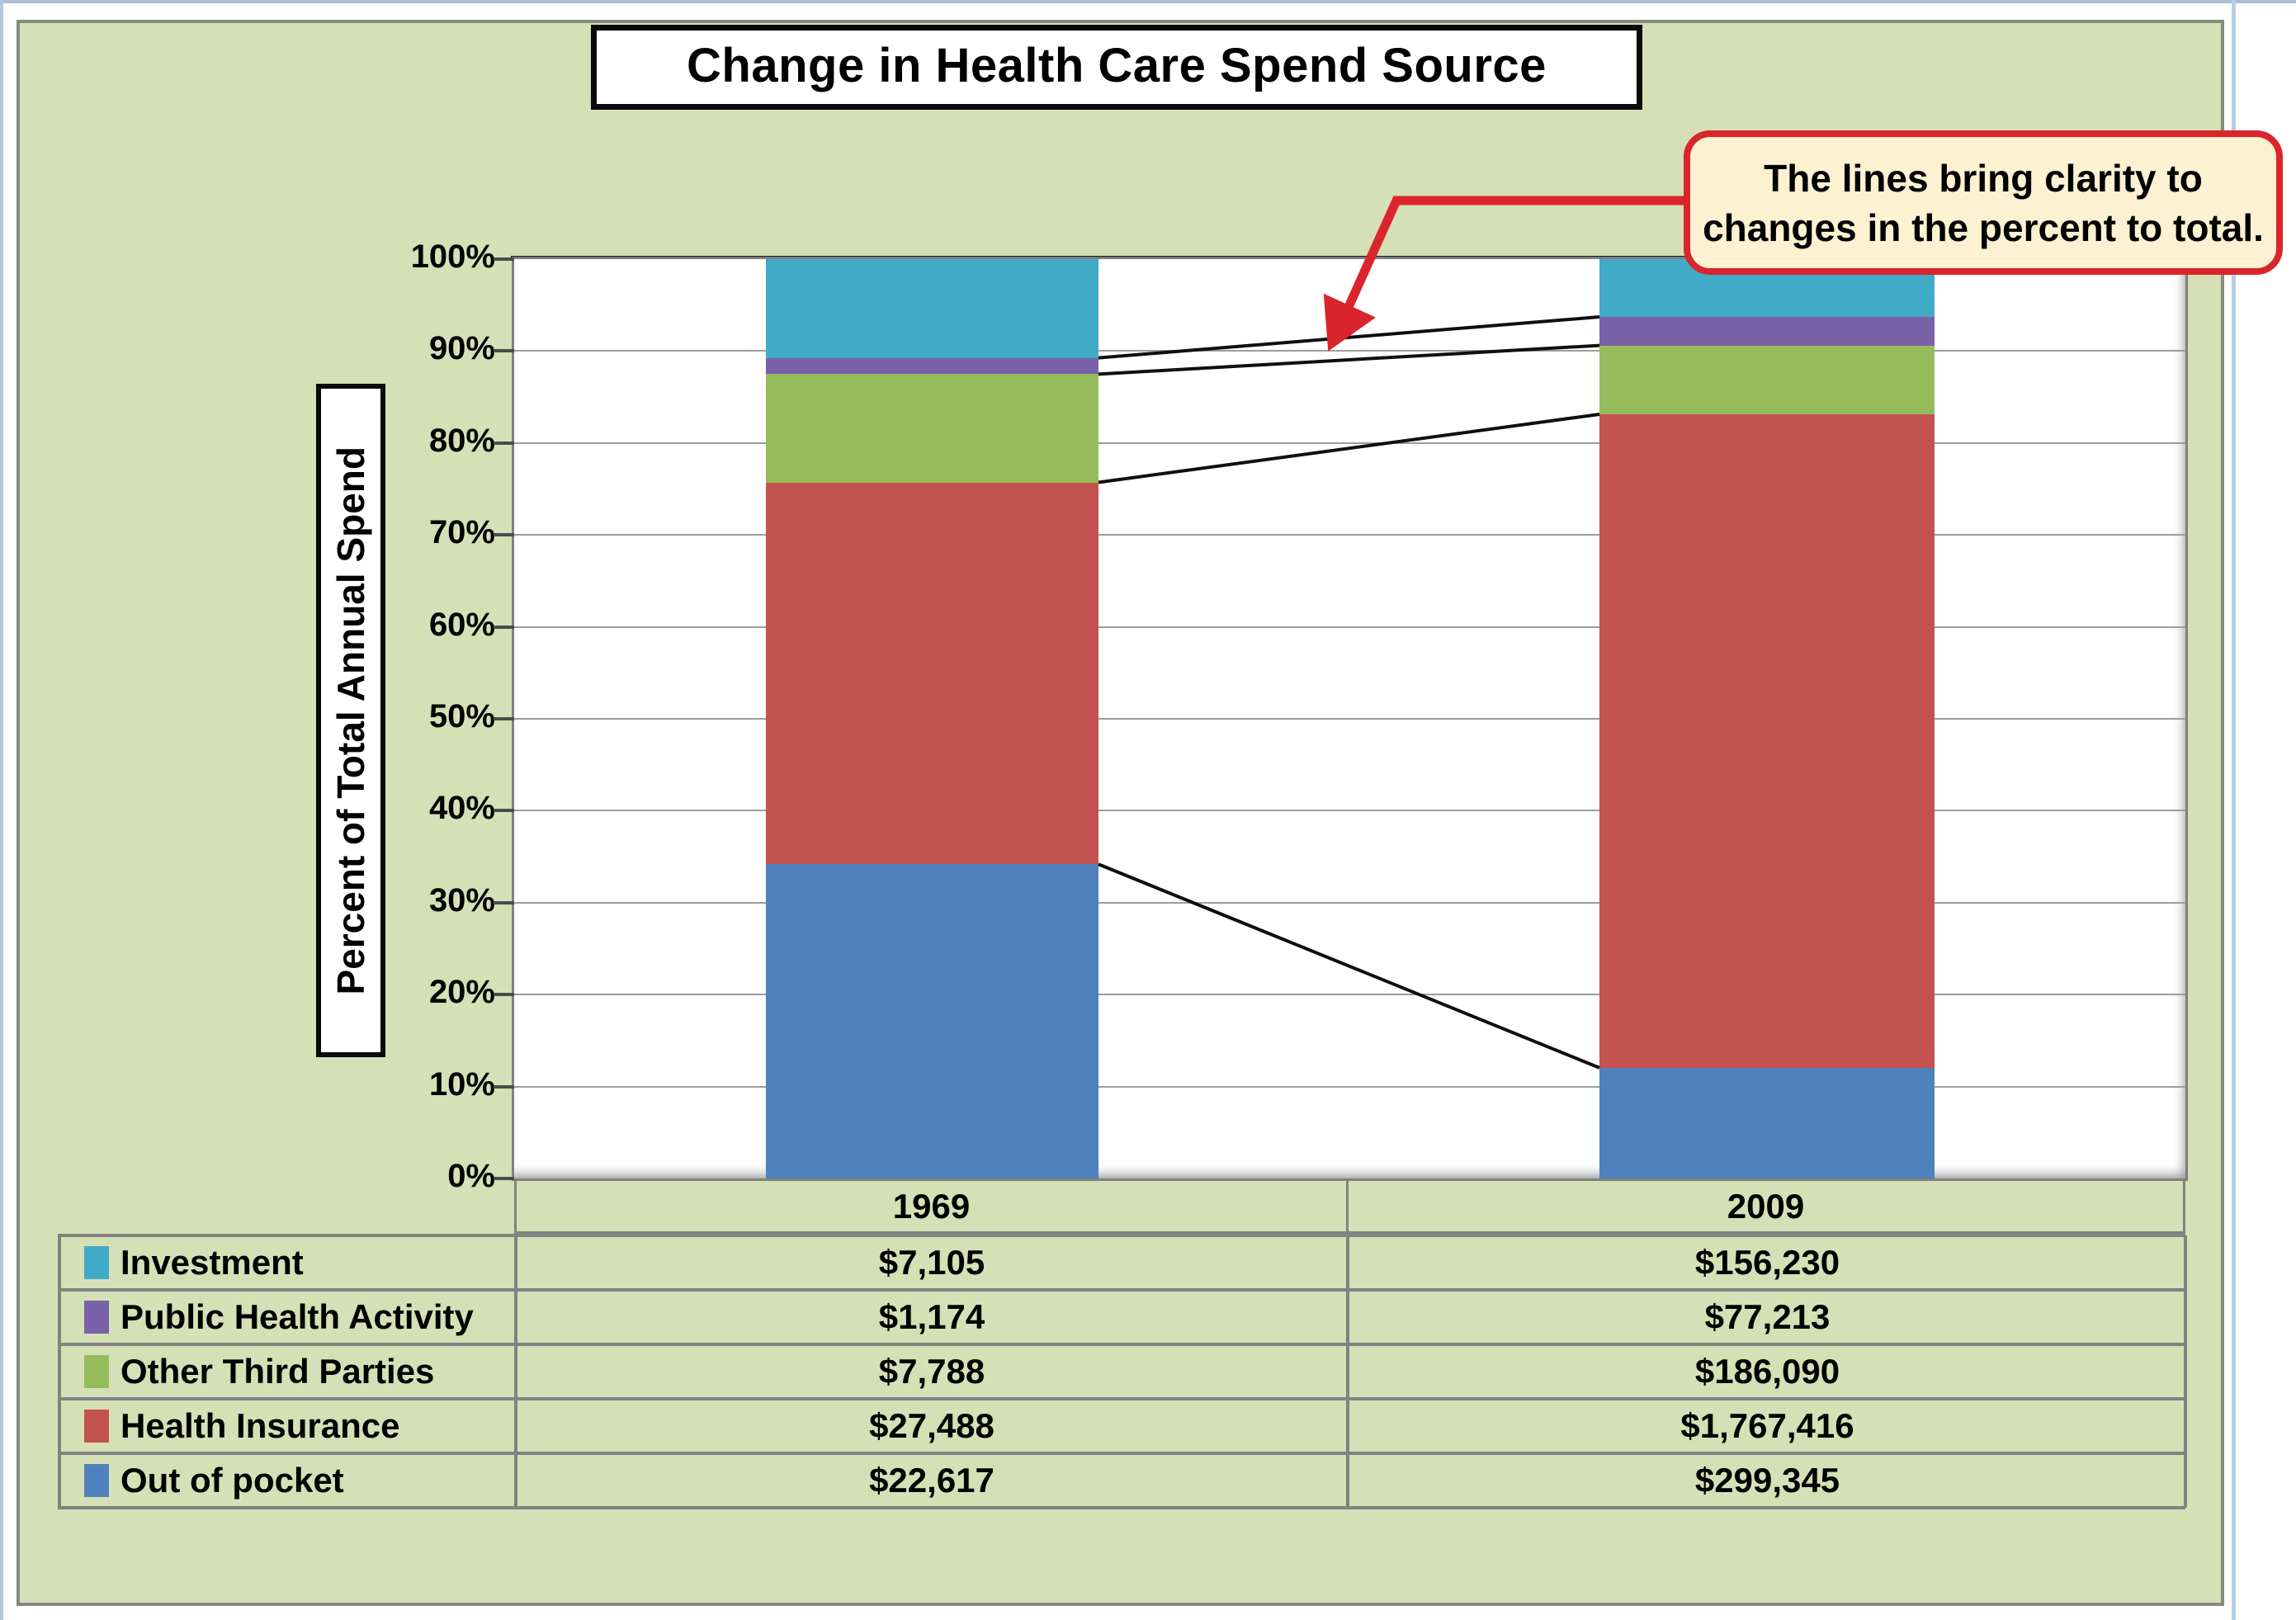 Image resolution: width=2296 pixels, height=1620 pixels. I want to click on table-row-label-out-of-pocket: Out of pocket, so click(288, 1480).